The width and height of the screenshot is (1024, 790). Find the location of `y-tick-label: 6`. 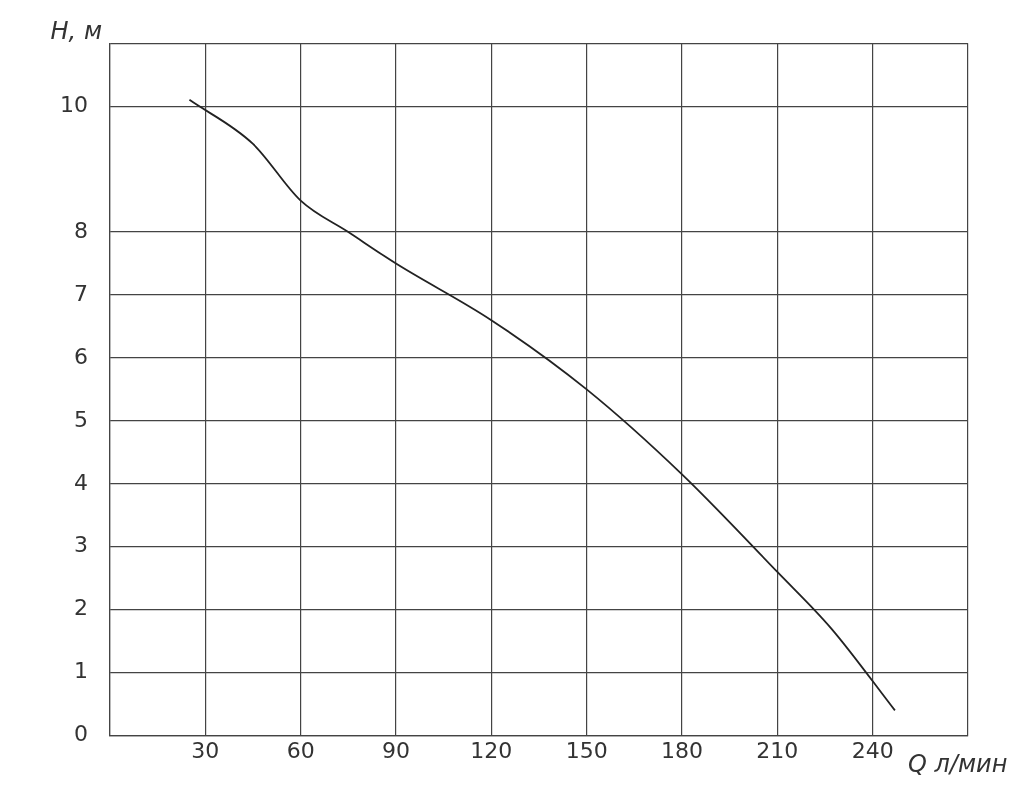

y-tick-label: 6 is located at coordinates (80, 356).